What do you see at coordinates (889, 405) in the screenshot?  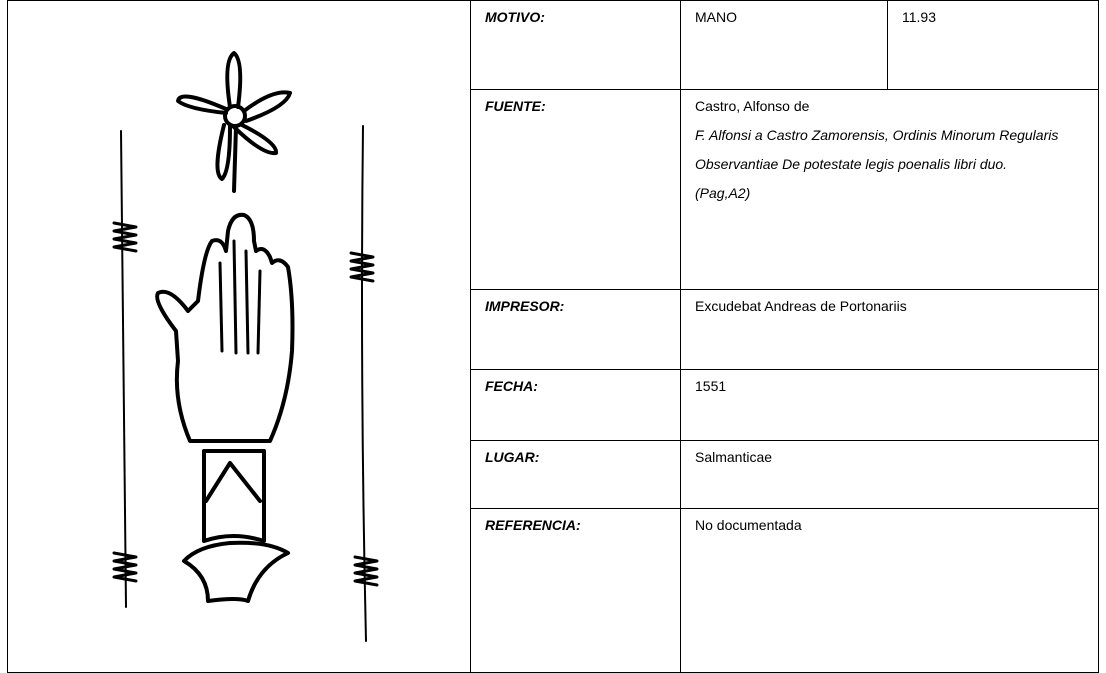 I see `field-value: 1551` at bounding box center [889, 405].